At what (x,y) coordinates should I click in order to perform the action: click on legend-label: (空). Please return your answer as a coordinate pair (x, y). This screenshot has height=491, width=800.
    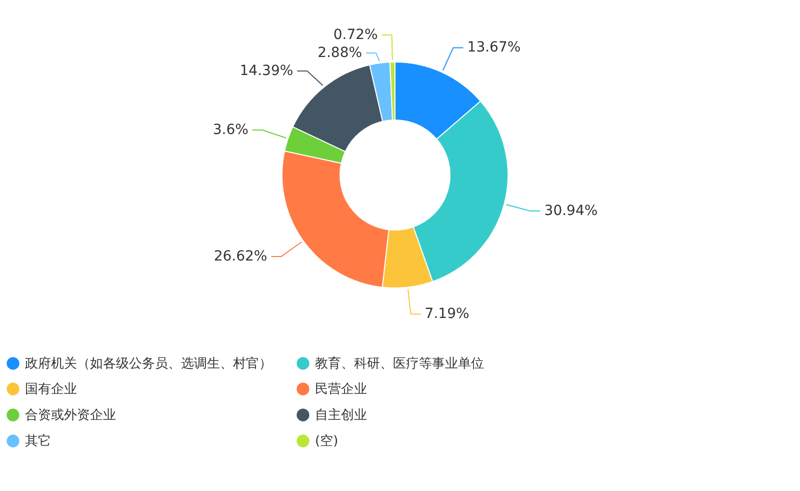
    Looking at the image, I should click on (326, 441).